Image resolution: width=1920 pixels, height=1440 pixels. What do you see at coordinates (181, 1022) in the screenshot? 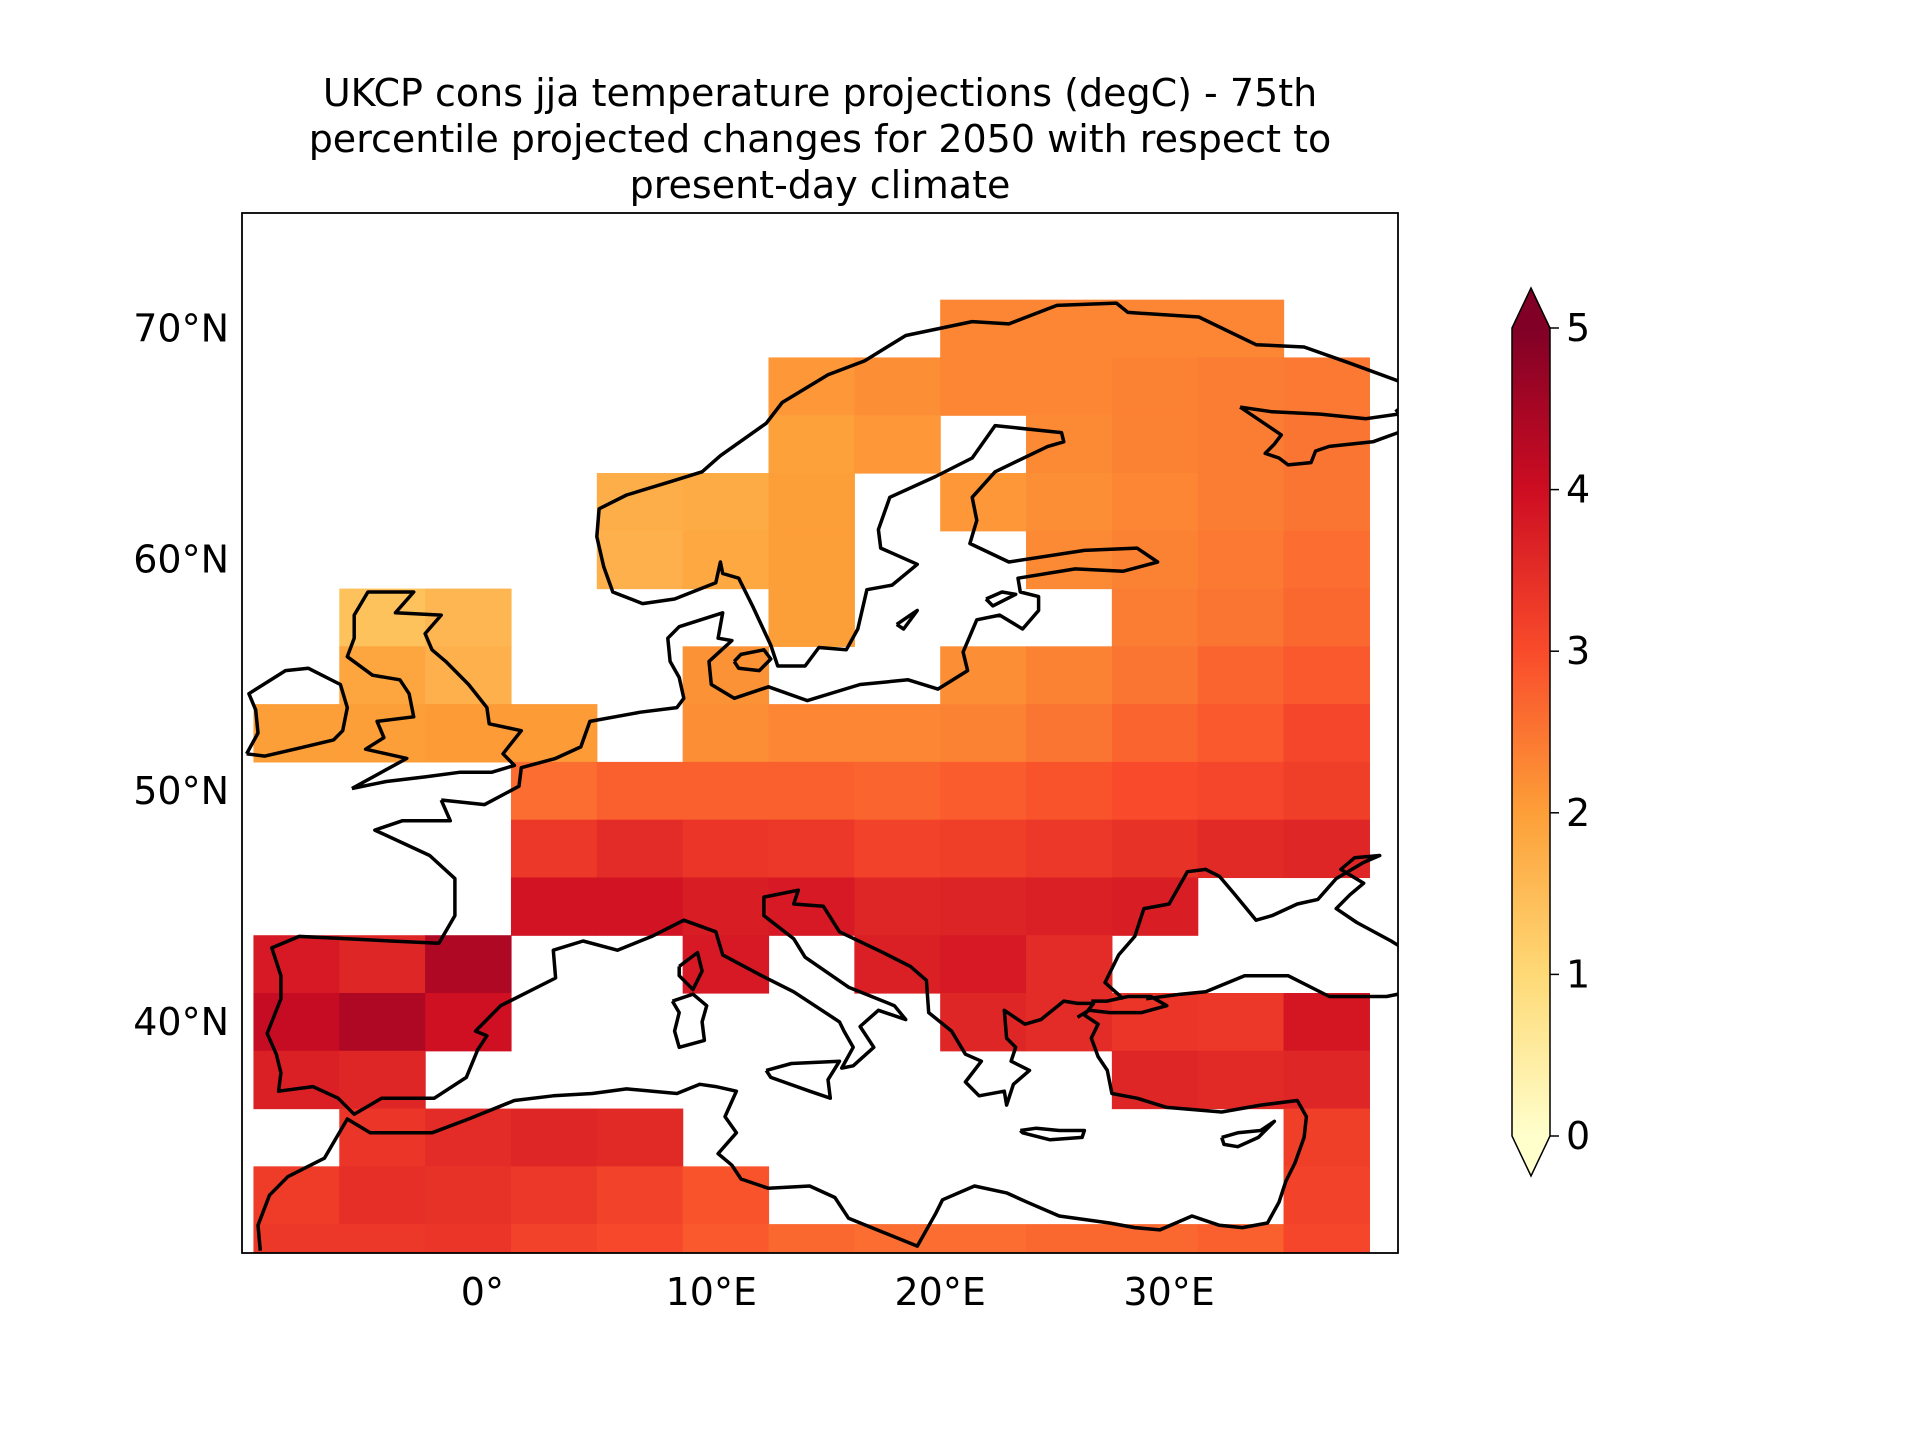
I see `y-tick-label: 40°N` at bounding box center [181, 1022].